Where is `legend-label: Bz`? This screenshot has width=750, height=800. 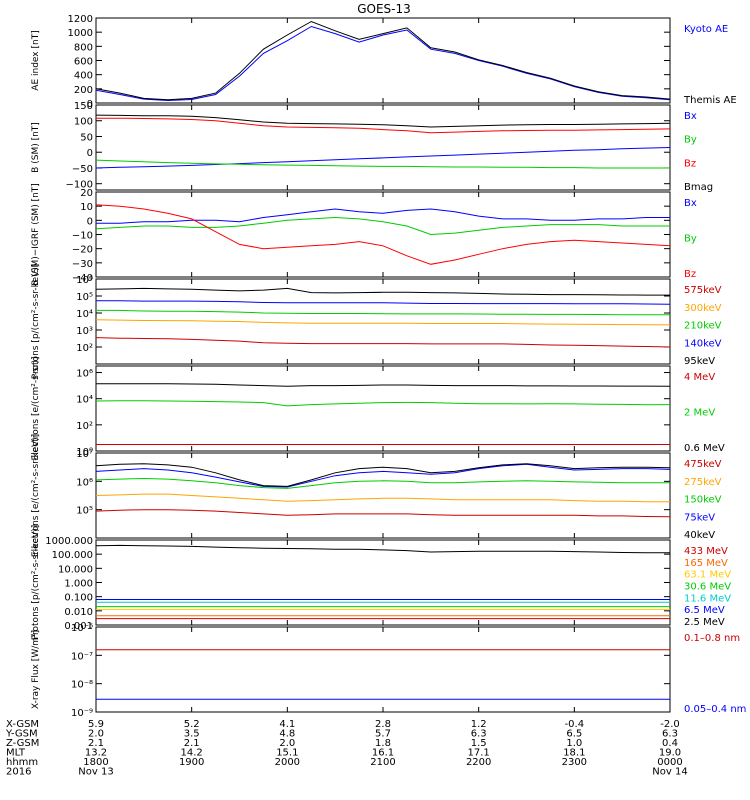
legend-label: Bz is located at coordinates (690, 163).